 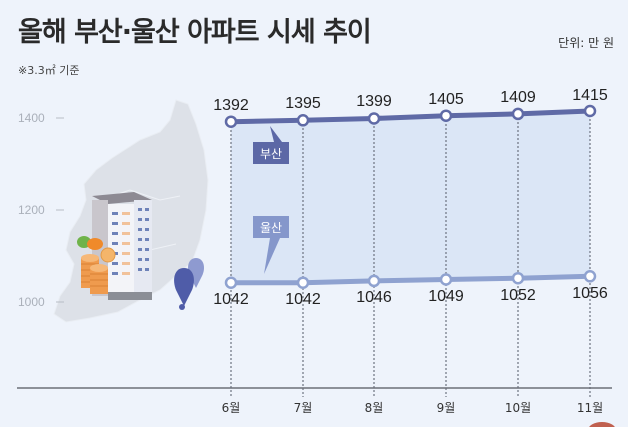 I want to click on legend-tag-busan: 부산, so click(x=271, y=145).